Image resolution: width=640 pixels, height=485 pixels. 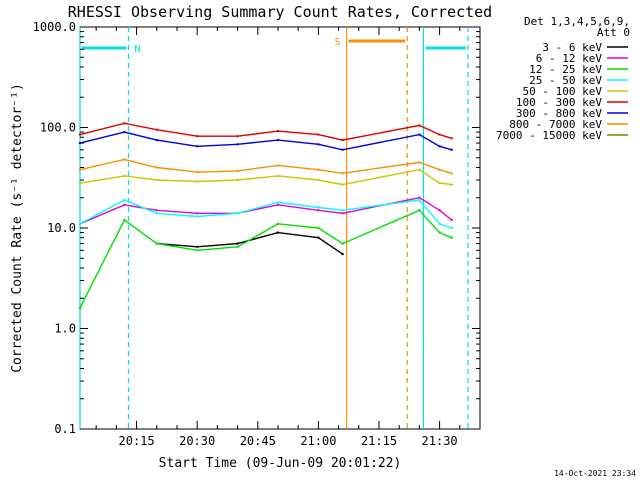 What do you see at coordinates (61, 228) in the screenshot?
I see `y-tick-label: 10.0` at bounding box center [61, 228].